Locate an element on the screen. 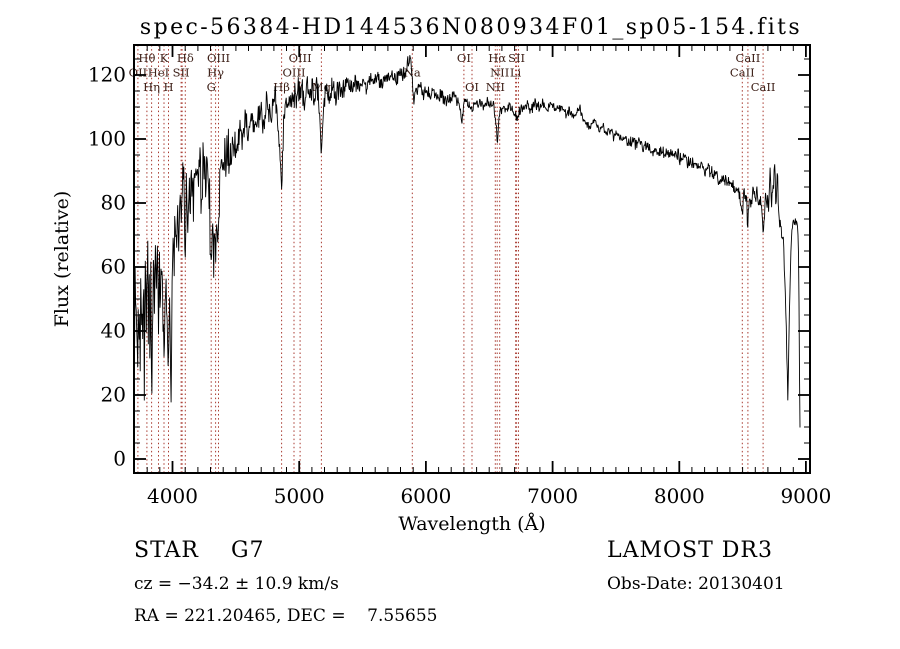  y-tick-label: 100 is located at coordinates (107, 139).